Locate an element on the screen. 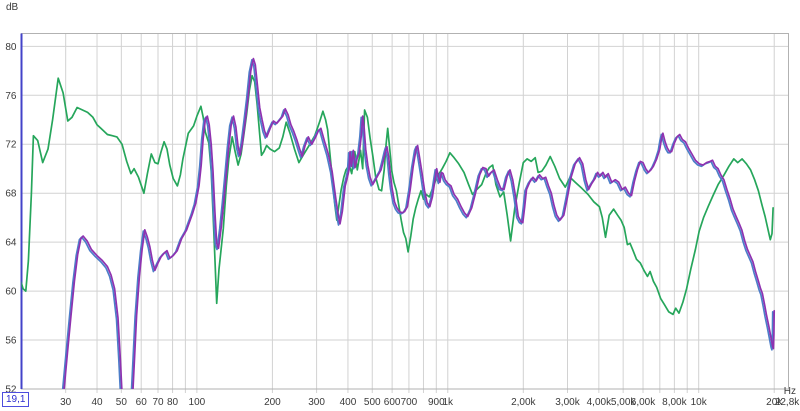 This screenshot has height=411, width=800. x-tick-label: 30 is located at coordinates (66, 402).